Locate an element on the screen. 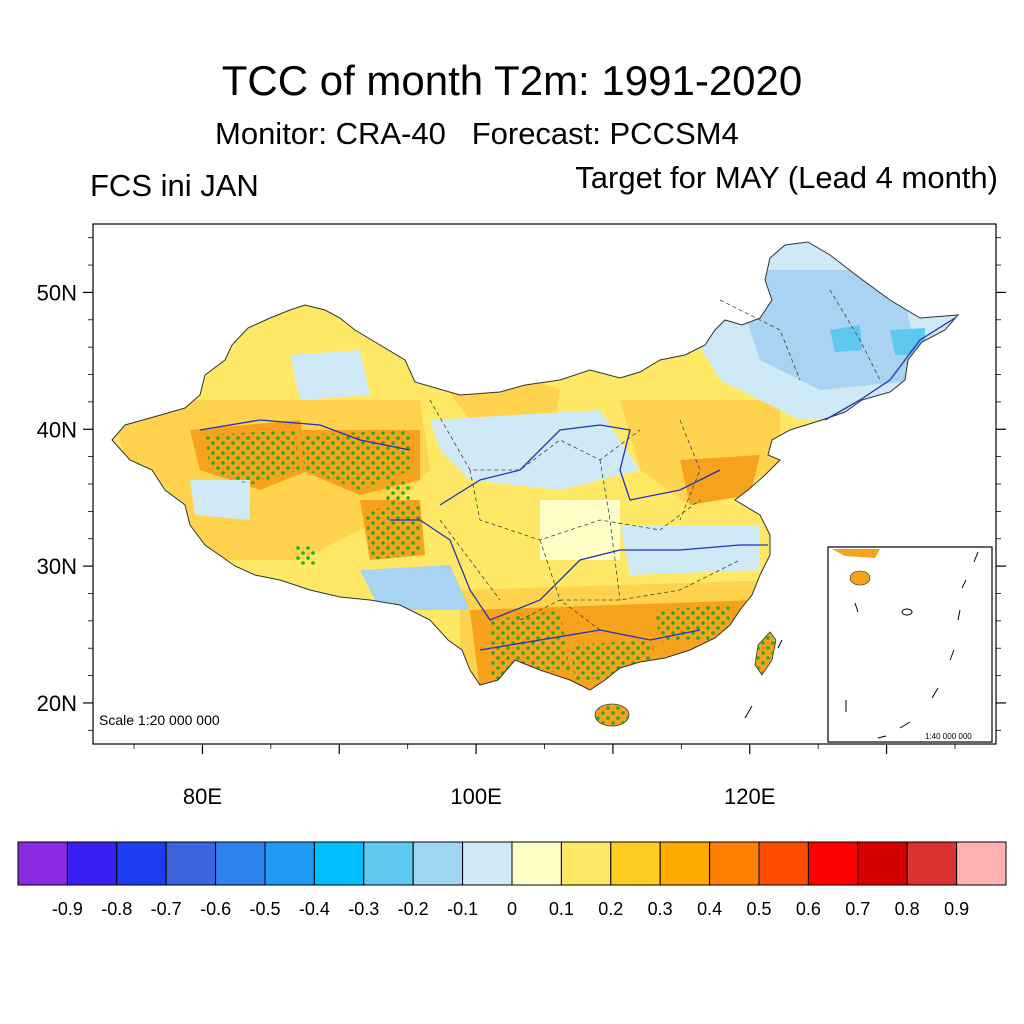 The height and width of the screenshot is (1024, 1024). lat-label: 20N is located at coordinates (57, 703).